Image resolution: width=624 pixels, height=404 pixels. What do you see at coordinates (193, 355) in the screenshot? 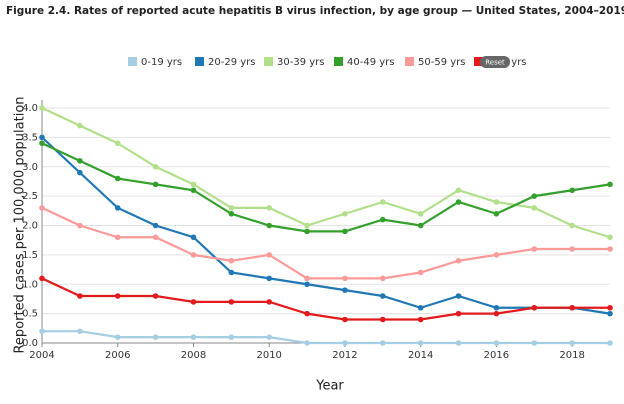
I see `x-tick-label: 2008` at bounding box center [193, 355].